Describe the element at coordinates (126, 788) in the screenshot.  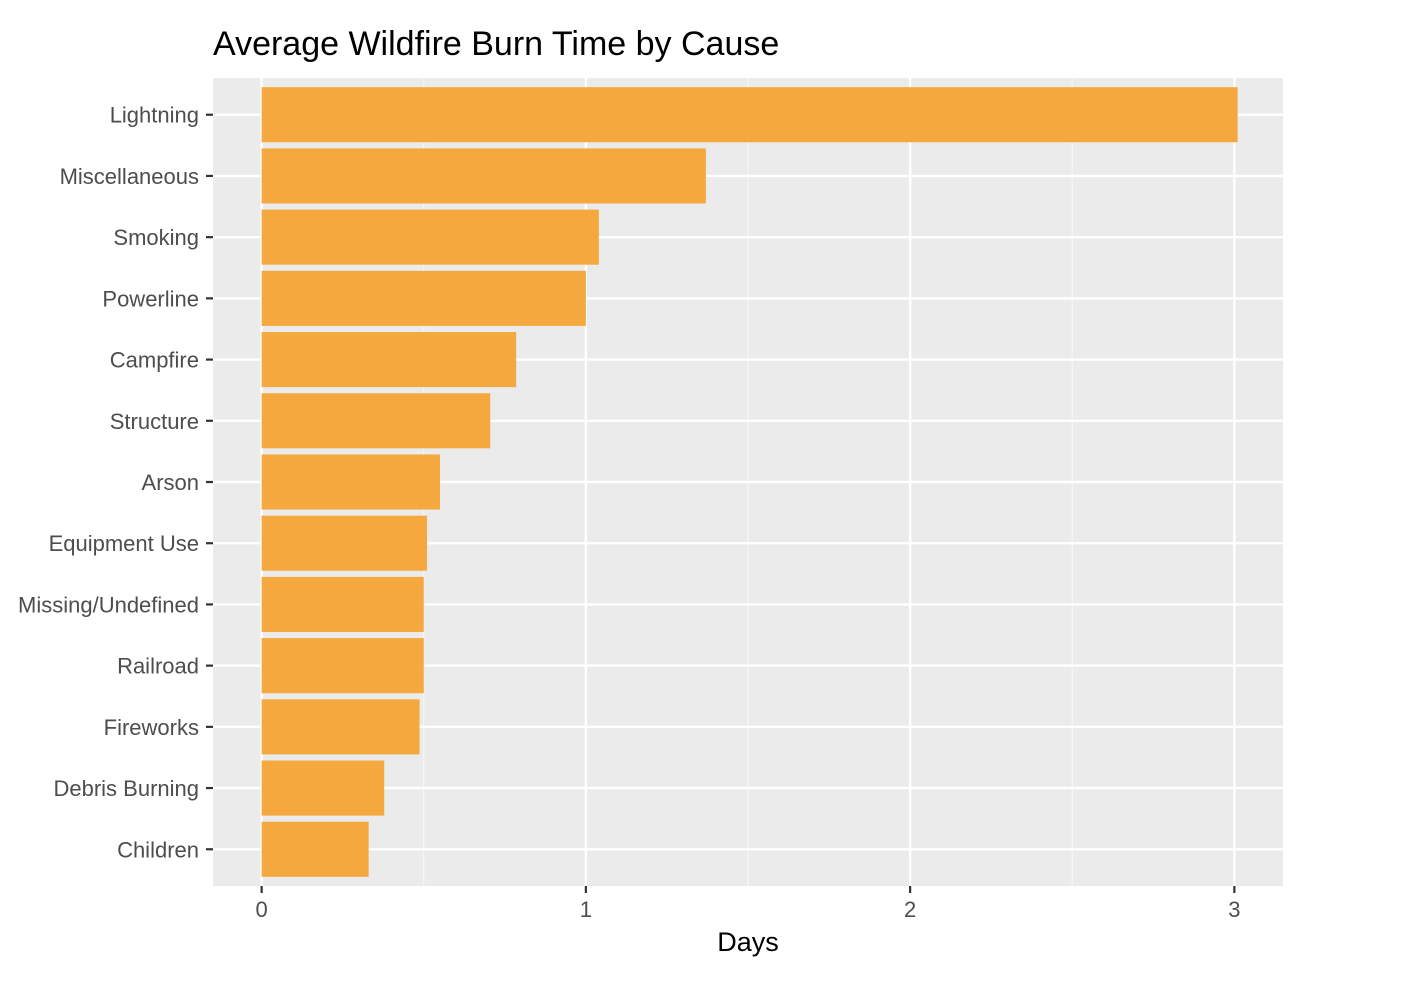
I see `y-tick-label: Debris Burning` at that location.